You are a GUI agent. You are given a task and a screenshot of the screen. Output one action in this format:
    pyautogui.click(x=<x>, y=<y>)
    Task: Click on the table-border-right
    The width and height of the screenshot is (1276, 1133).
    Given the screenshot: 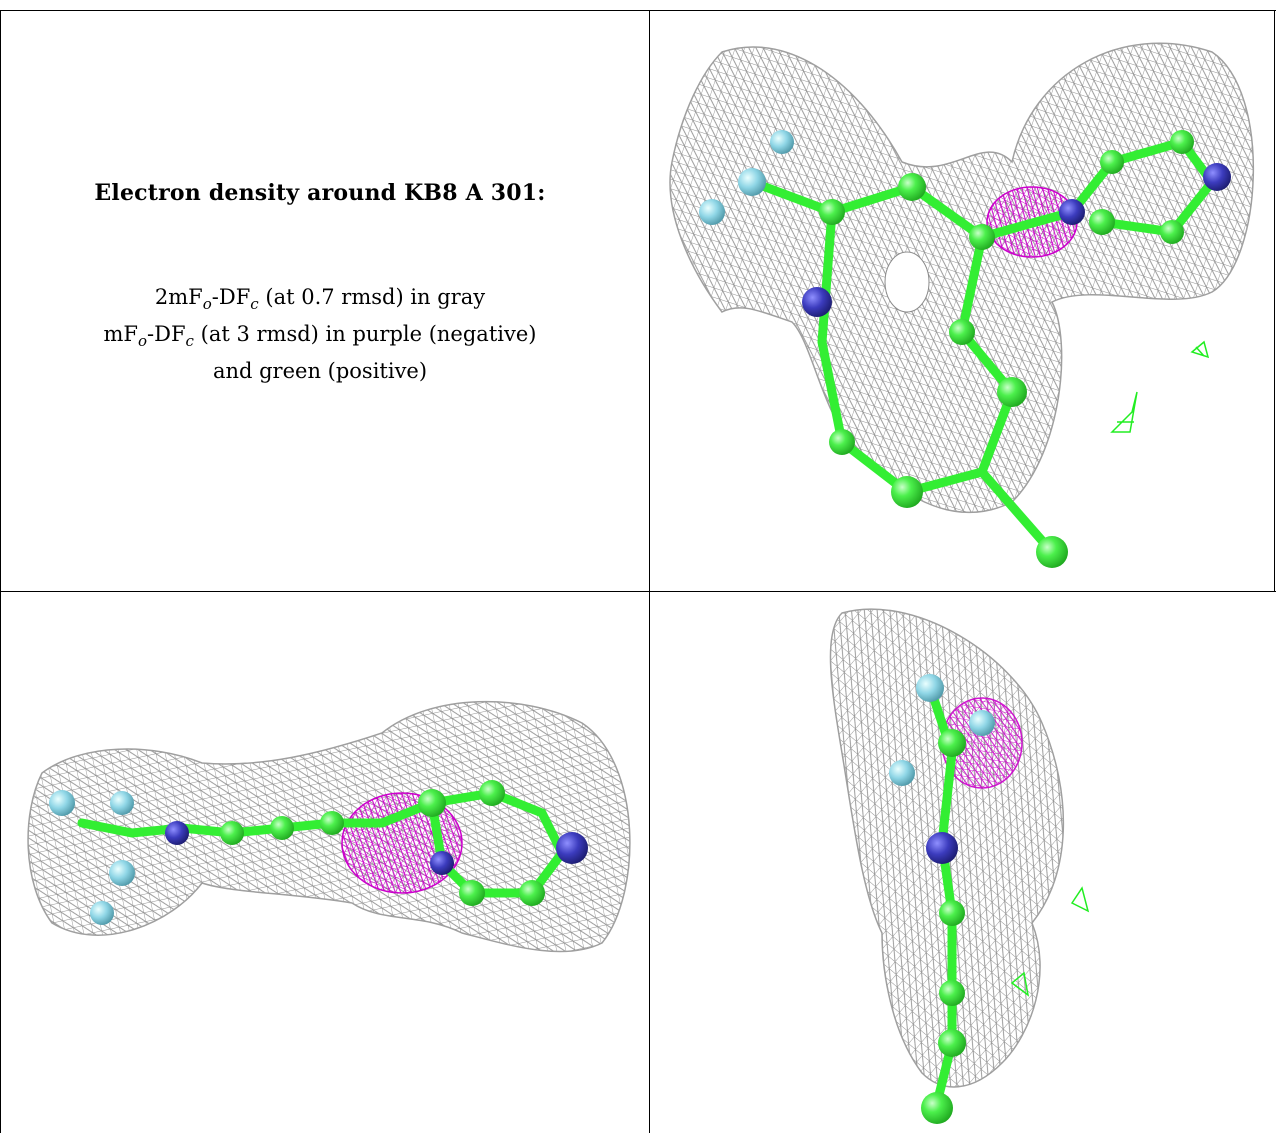 What is the action you would take?
    pyautogui.click(x=1274, y=301)
    